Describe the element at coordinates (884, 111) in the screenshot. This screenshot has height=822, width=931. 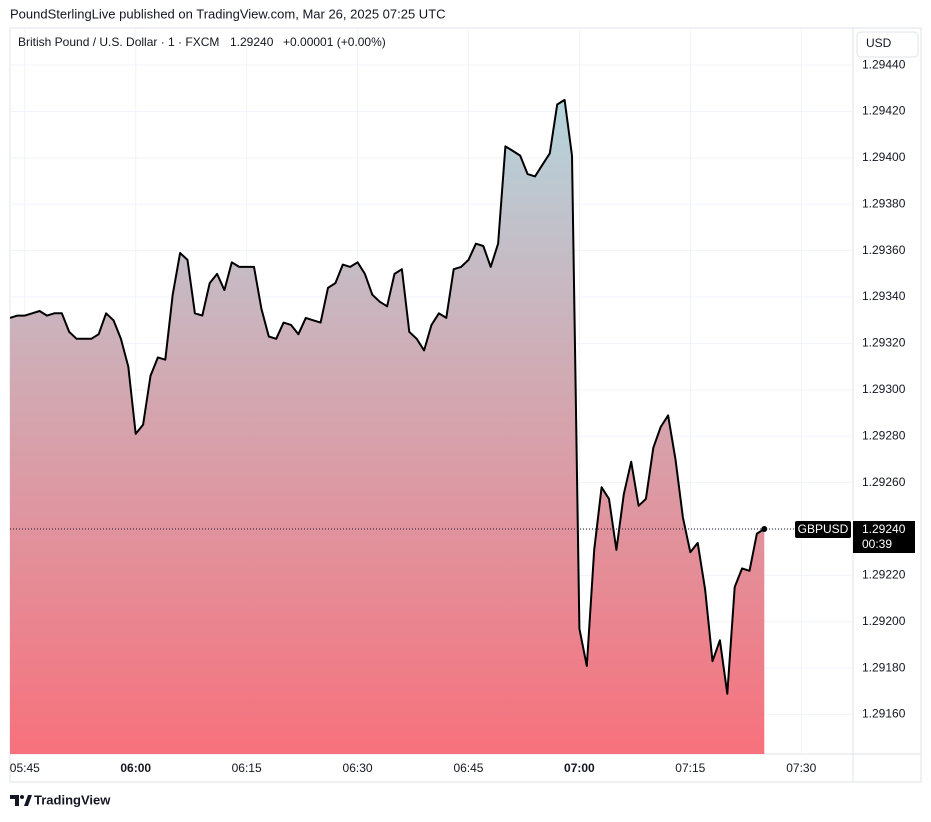
I see `y-tick-label: 1.29420` at that location.